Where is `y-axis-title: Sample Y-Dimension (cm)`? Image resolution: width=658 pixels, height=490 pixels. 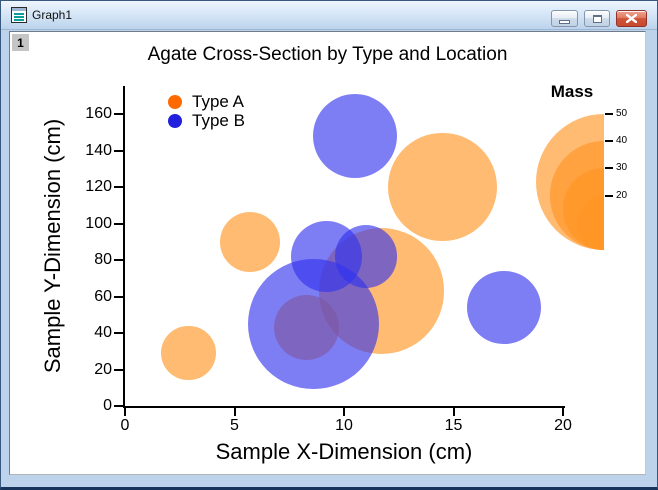 y-axis-title: Sample Y-Dimension (cm) is located at coordinates (52, 246).